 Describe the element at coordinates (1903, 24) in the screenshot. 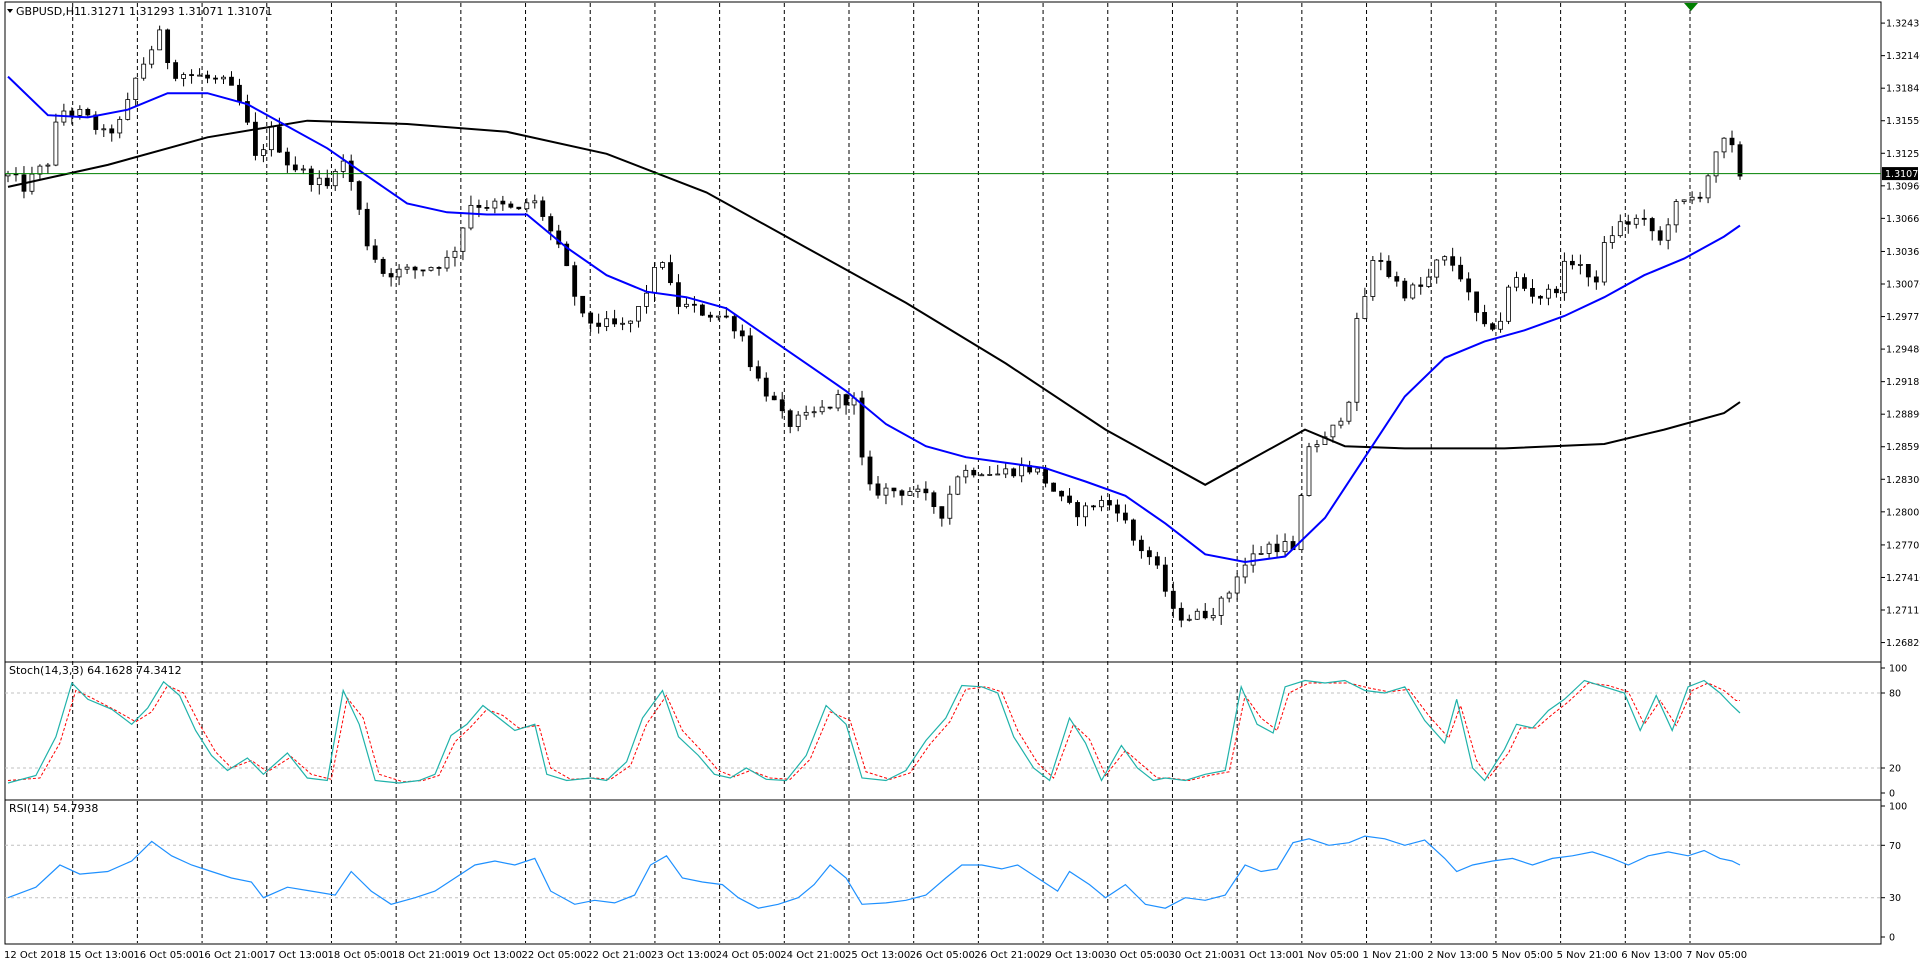

I see `y-tick-label: 1.32435` at that location.